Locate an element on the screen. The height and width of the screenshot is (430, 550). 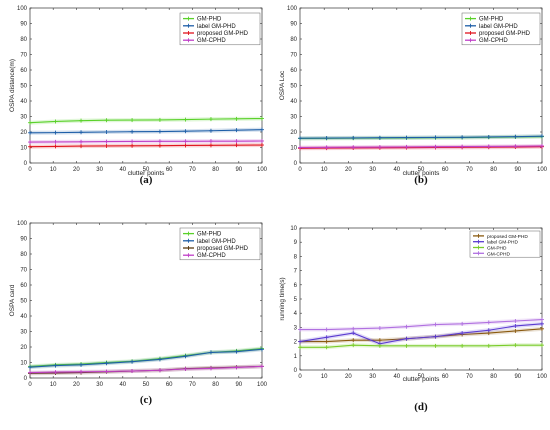
y-tick-label: 60 is located at coordinates (23, 286).